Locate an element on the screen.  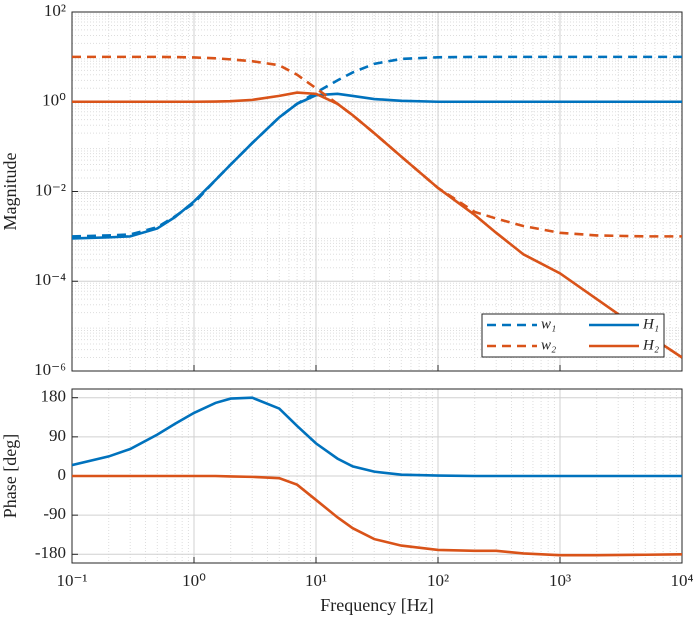
legend-label: w₂ is located at coordinates (548, 345).